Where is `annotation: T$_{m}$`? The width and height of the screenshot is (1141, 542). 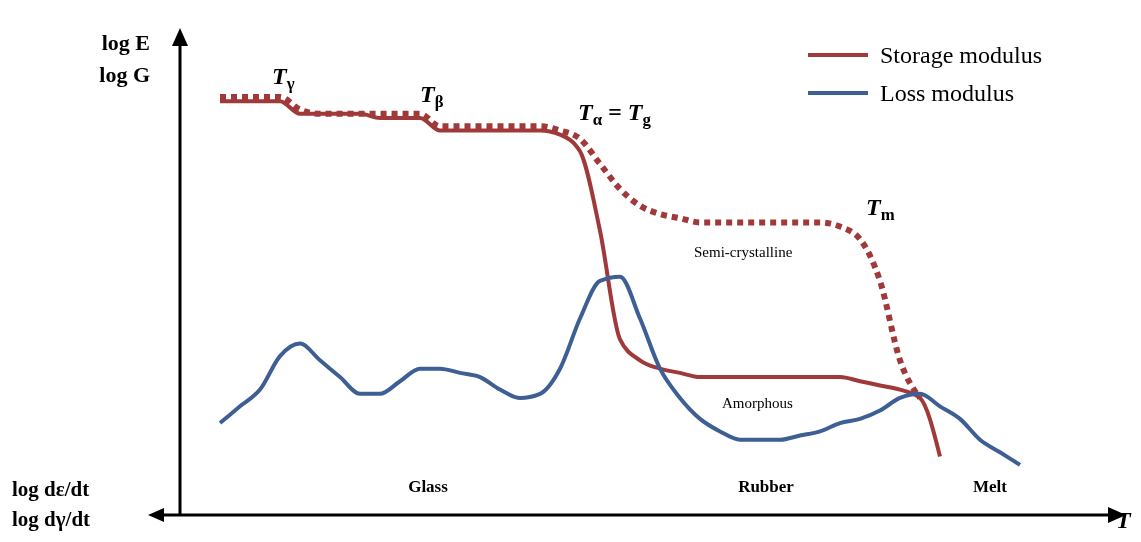
annotation: T$_{m}$ is located at coordinates (880, 209).